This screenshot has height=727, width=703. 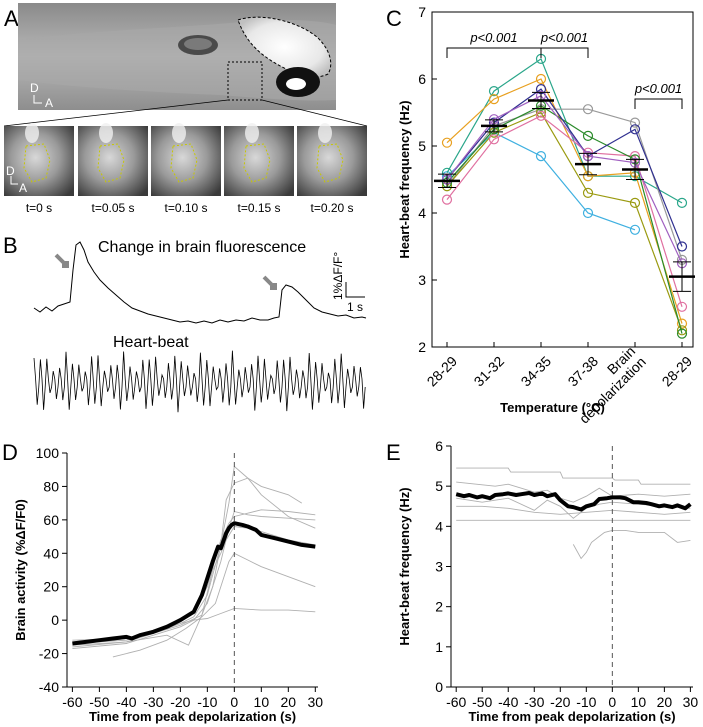 What do you see at coordinates (10, 171) in the screenshot?
I see `dorsal-label: D` at bounding box center [10, 171].